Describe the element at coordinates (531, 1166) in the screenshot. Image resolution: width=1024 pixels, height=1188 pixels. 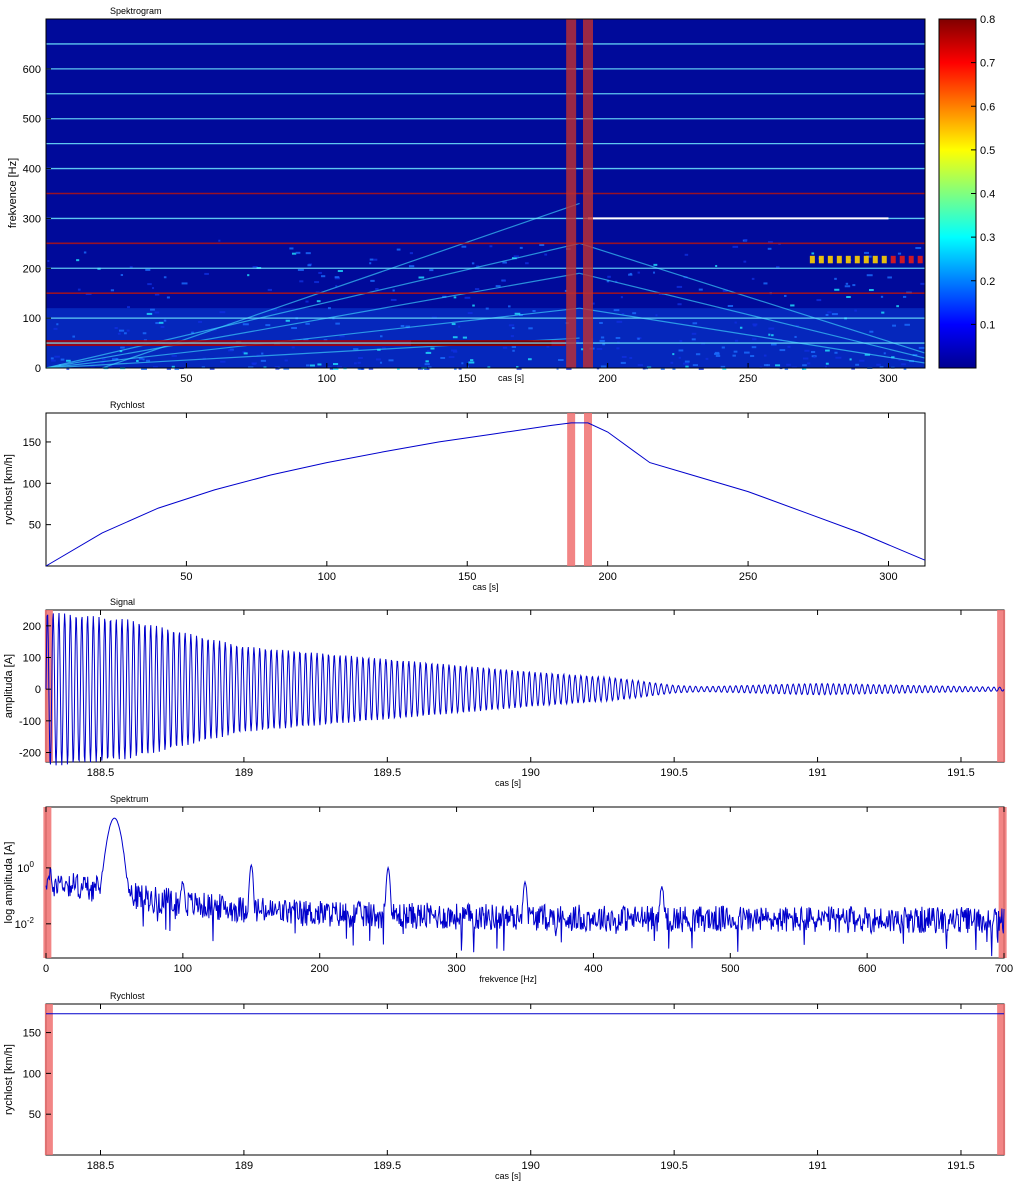
I see `x-tick-label: 190` at that location.